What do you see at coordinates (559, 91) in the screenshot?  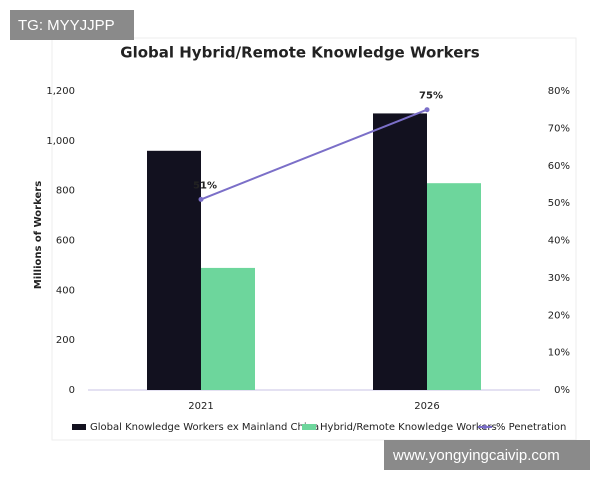 I see `y2-tick-label: 80%` at bounding box center [559, 91].